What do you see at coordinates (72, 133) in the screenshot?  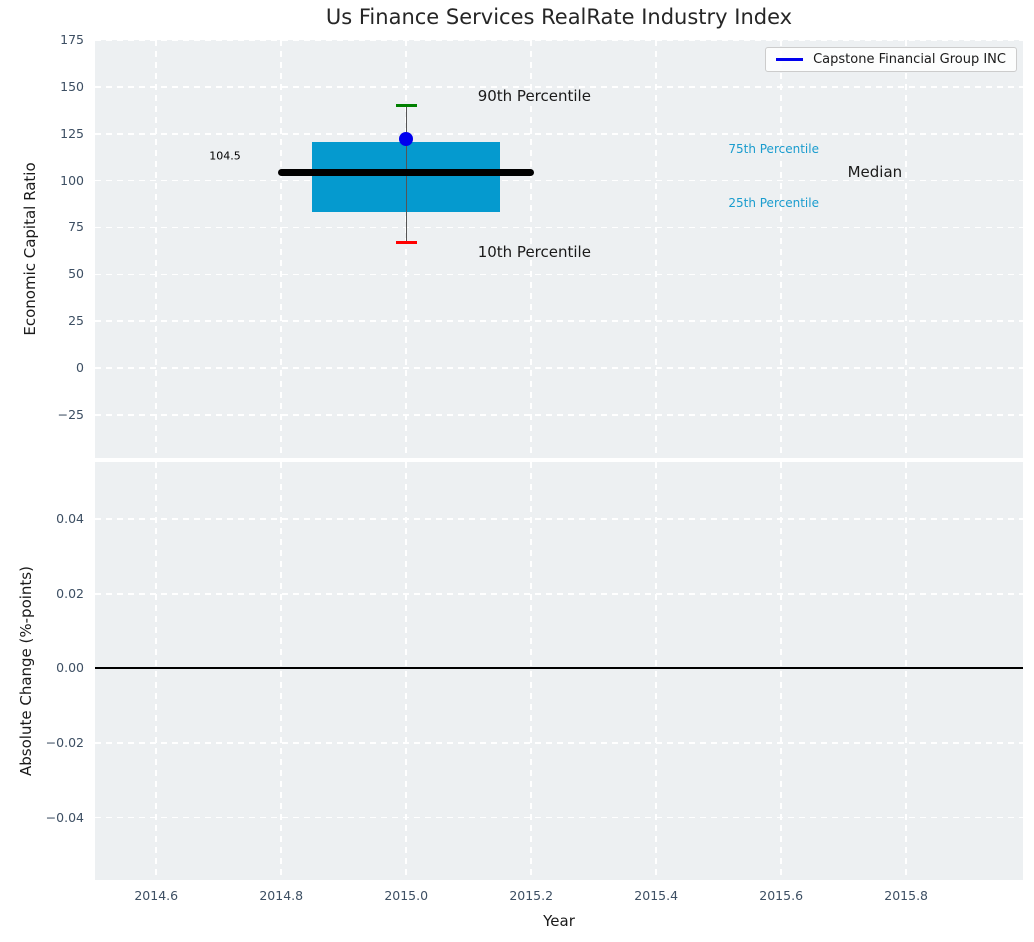 I see `y-tick-label: 125` at bounding box center [72, 133].